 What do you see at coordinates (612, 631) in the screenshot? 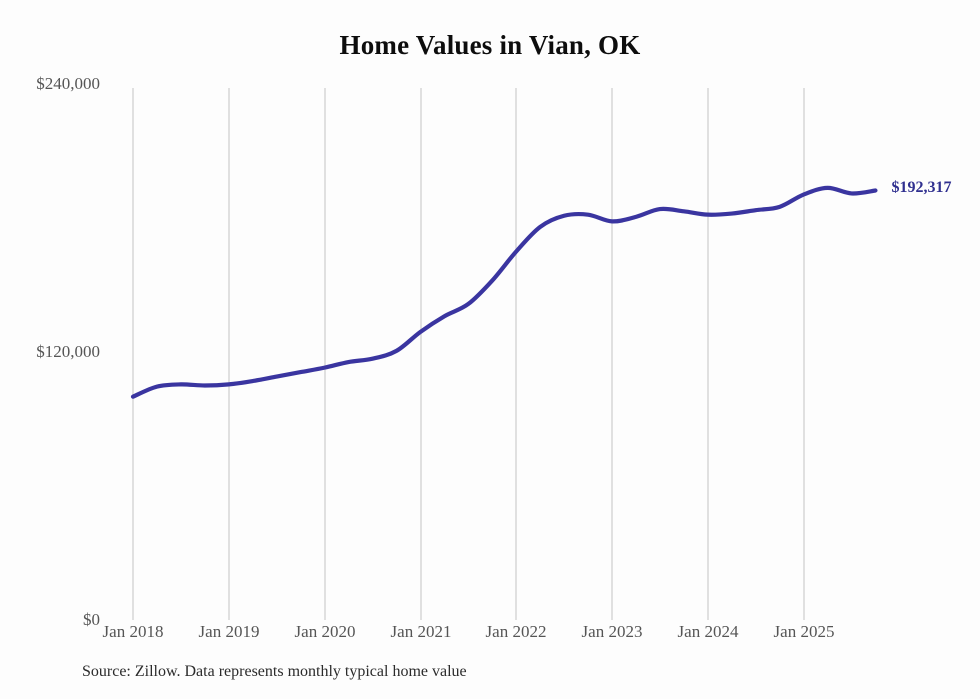
I see `x-axis-tick-jan-2023: Jan 2023` at bounding box center [612, 631].